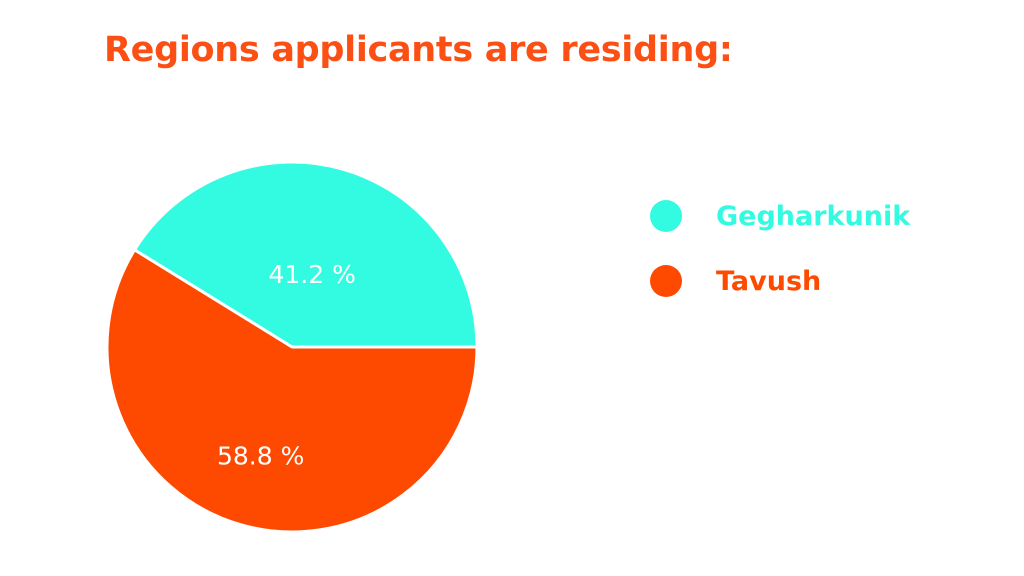 This screenshot has width=1024, height=576. I want to click on pie-labels: 41.2 % 58.8 %, so click(286, 365).